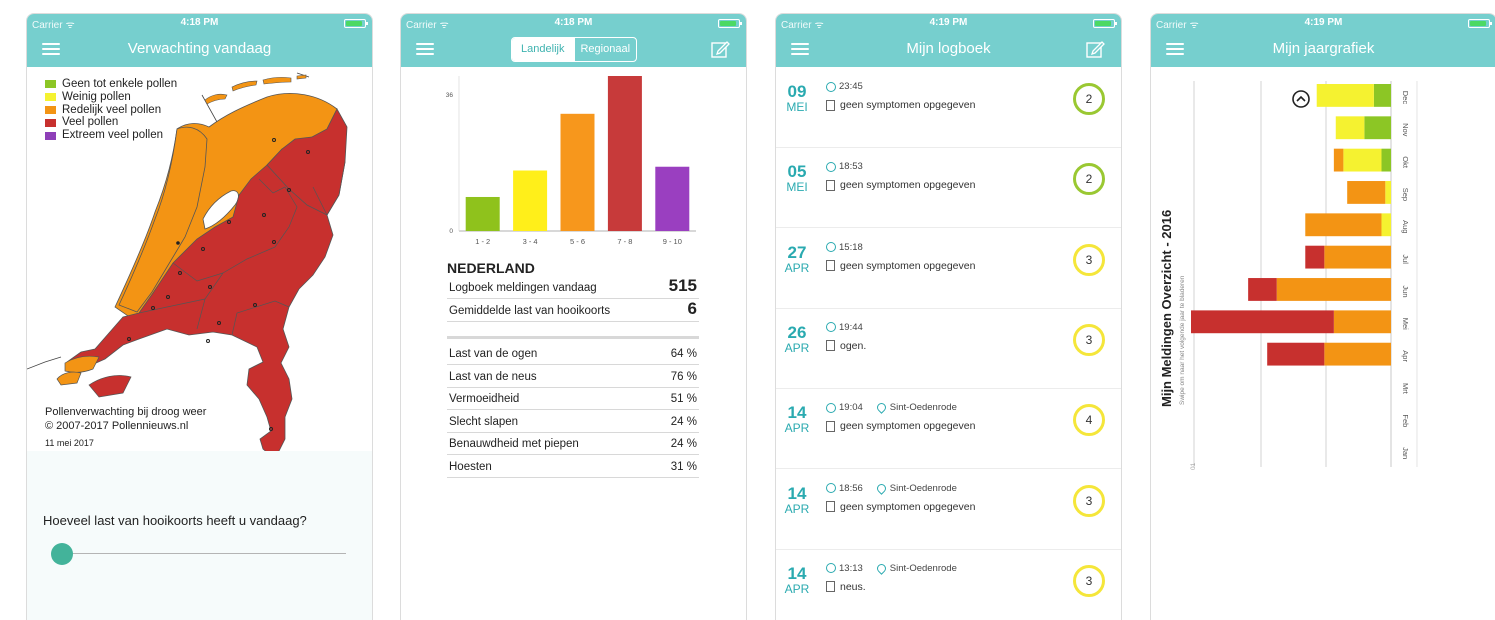 Image resolution: width=1495 pixels, height=620 pixels. What do you see at coordinates (573, 399) in the screenshot?
I see `symptom-row: Vermoeidheid 51 %` at bounding box center [573, 399].